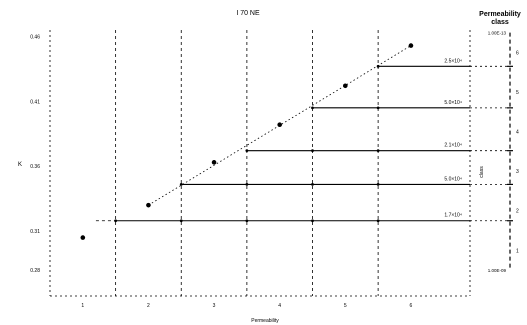  Describe the element at coordinates (497, 33) in the screenshot. I see `right-tick-label: 1.00E-13` at that location.